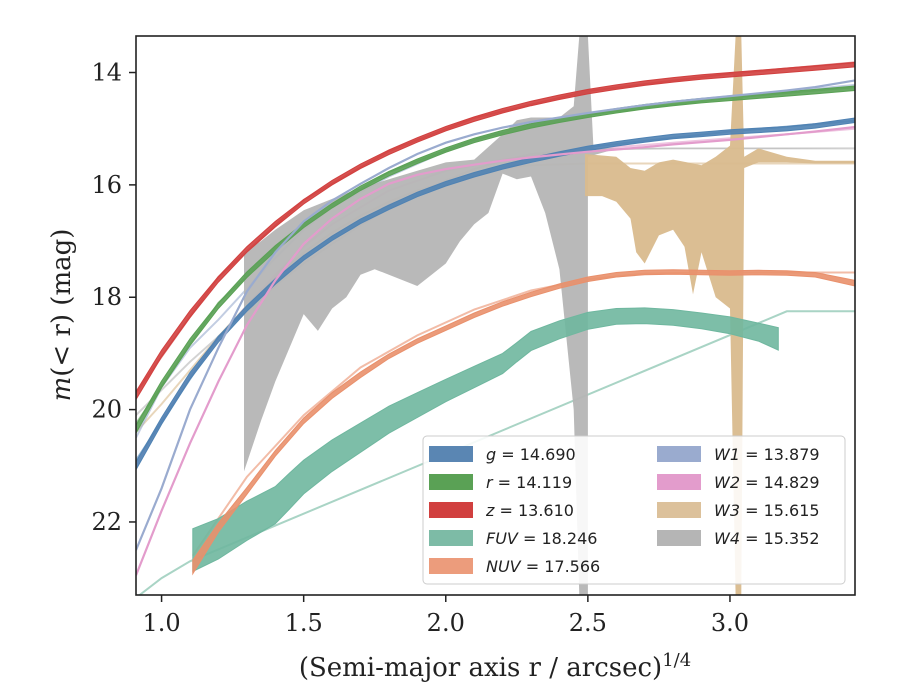  Describe the element at coordinates (446, 623) in the screenshot. I see `x-tick-label: 2.0` at that location.